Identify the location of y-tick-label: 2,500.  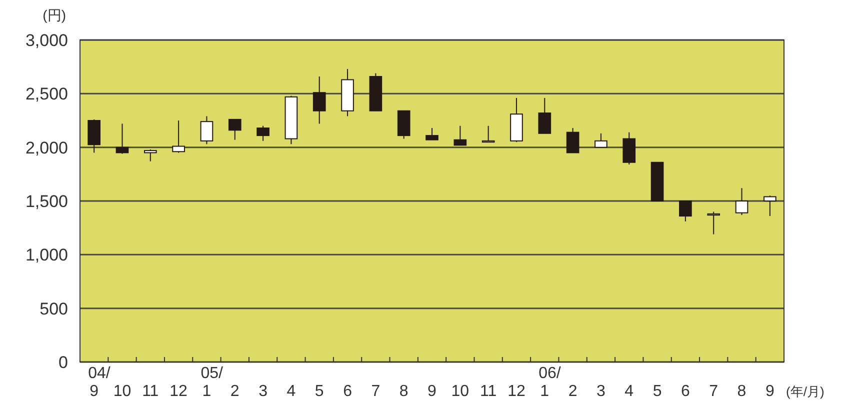
(46, 94).